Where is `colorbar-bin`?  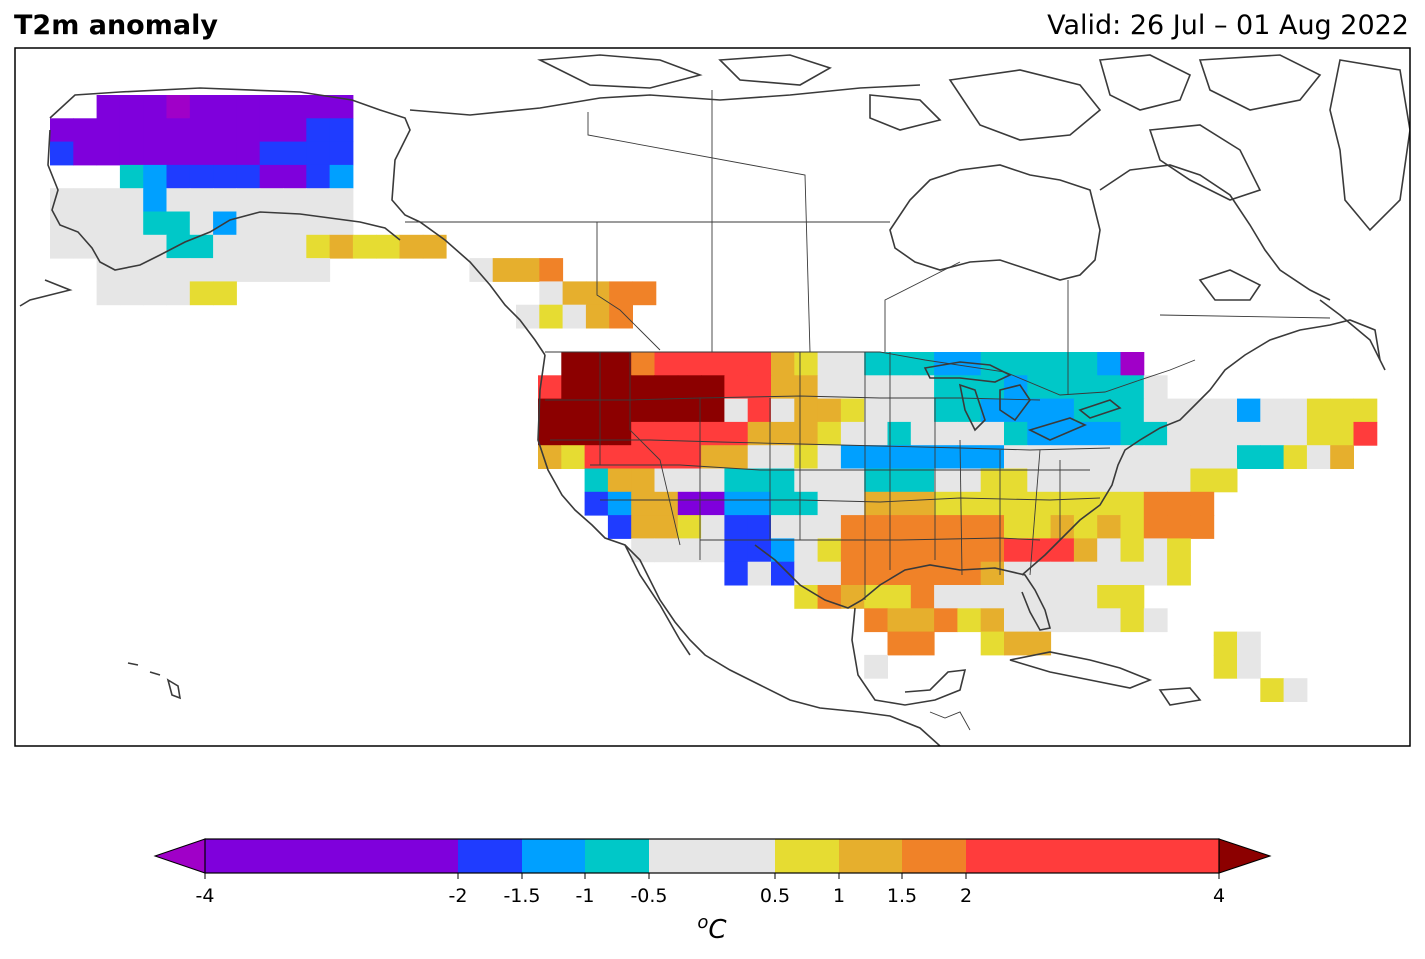 colorbar-bin is located at coordinates (490, 856).